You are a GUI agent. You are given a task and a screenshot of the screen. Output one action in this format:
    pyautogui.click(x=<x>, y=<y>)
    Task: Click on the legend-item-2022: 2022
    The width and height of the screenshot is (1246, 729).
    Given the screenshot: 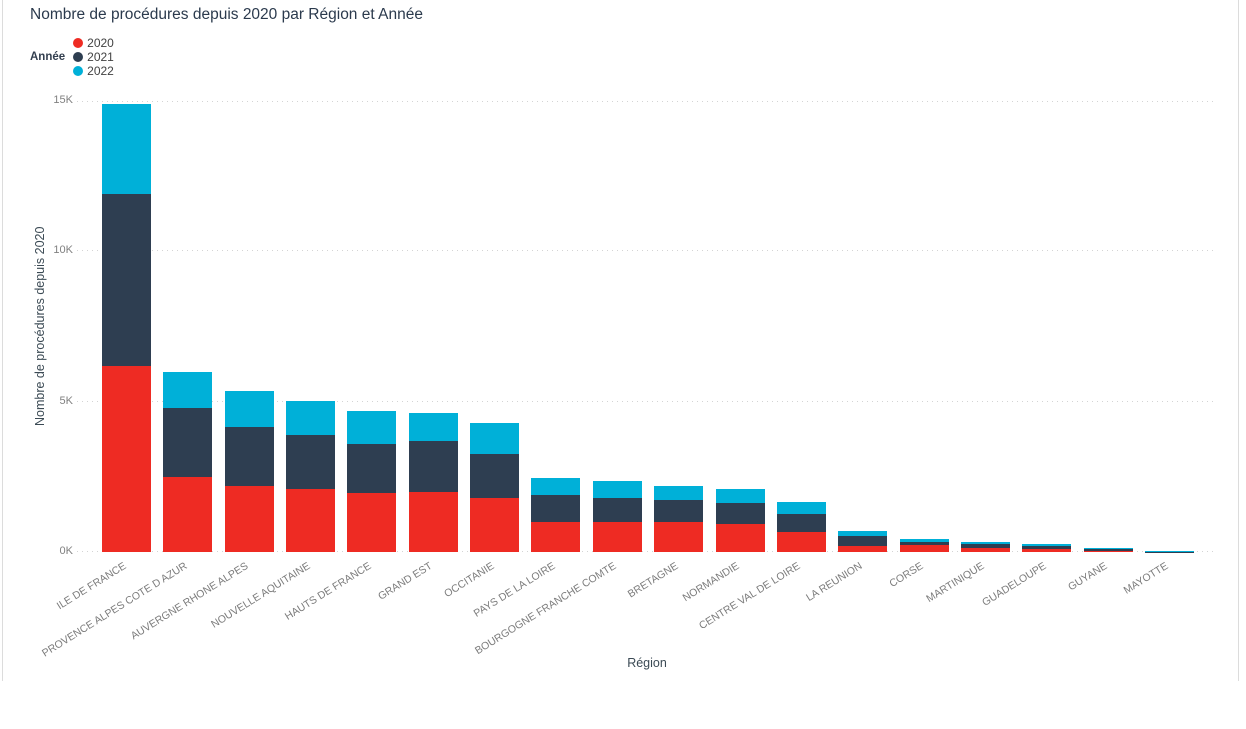 What is the action you would take?
    pyautogui.click(x=93, y=71)
    